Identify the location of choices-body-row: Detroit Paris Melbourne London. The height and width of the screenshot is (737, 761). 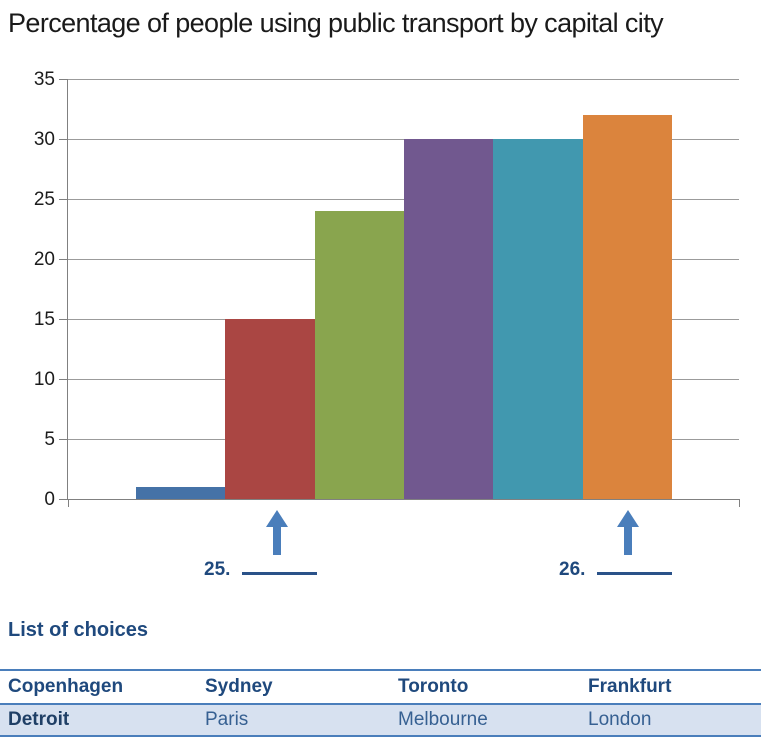
(380, 720).